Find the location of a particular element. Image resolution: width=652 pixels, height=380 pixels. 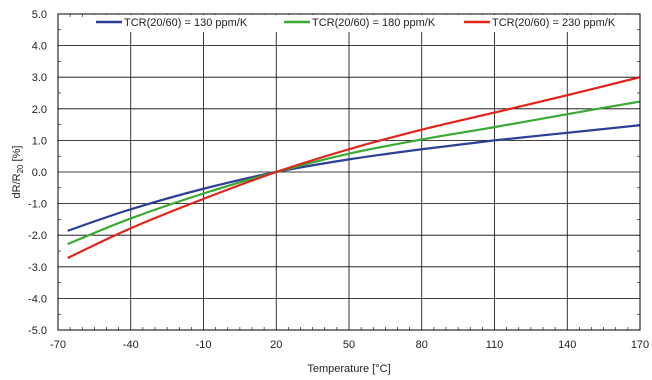

y-tick-label: -2.0 is located at coordinates (37, 236).